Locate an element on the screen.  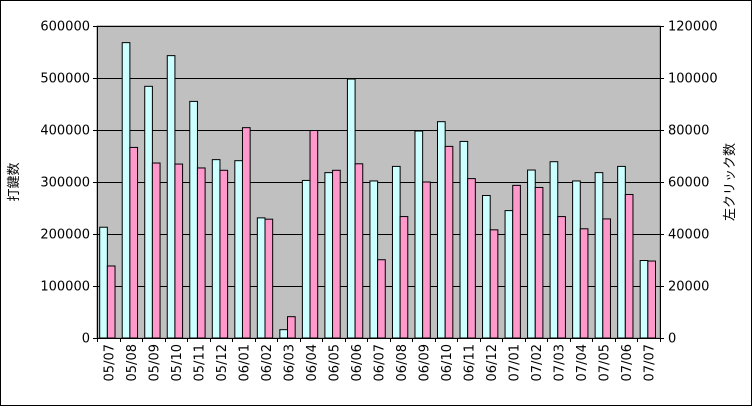
x-tick-label: 06/07 is located at coordinates (380, 362).